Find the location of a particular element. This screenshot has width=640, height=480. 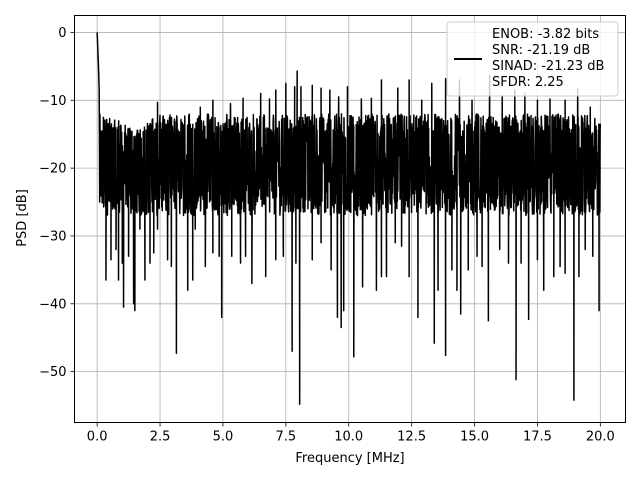

legend-box is located at coordinates (532, 59).